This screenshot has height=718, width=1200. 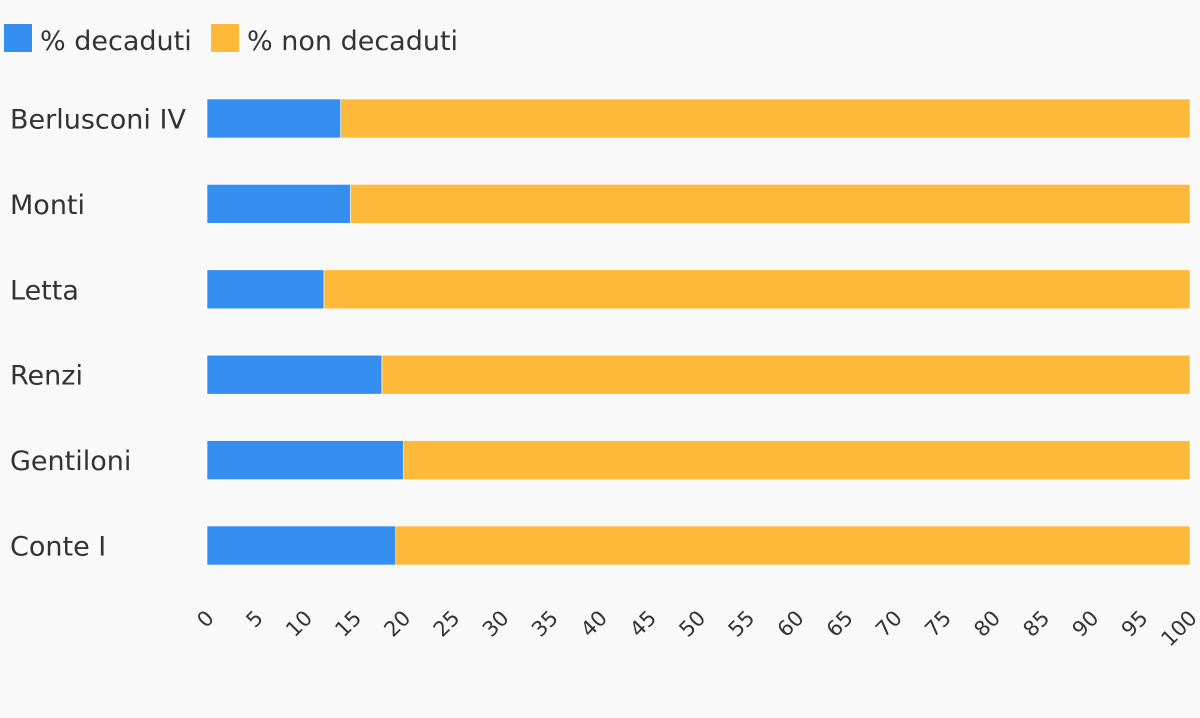 What do you see at coordinates (46, 376) in the screenshot?
I see `category-label-renzi: Renzi` at bounding box center [46, 376].